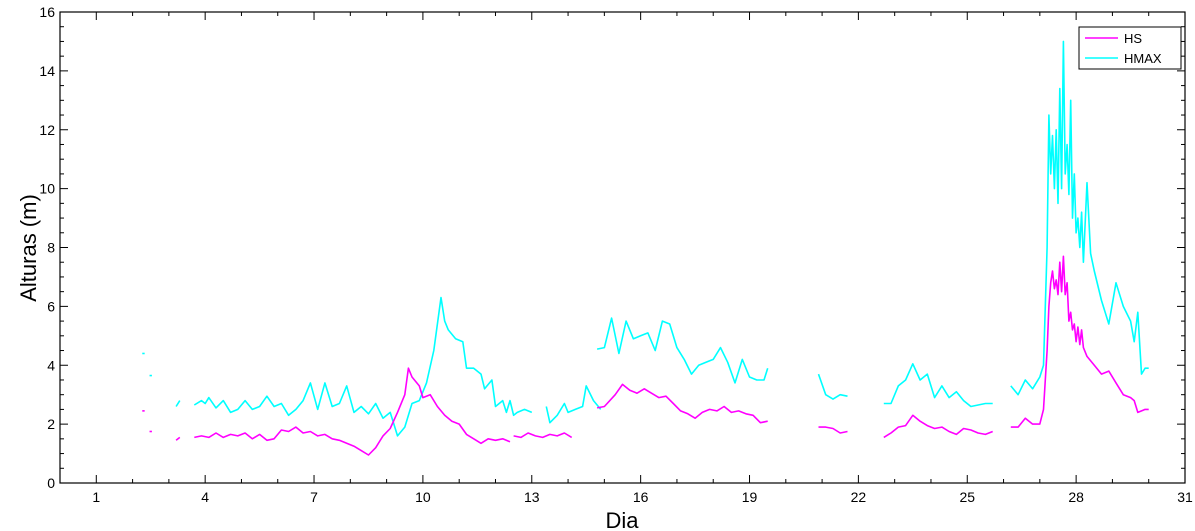 Image resolution: width=1195 pixels, height=531 pixels. I want to click on x-tick-label: 31, so click(1185, 497).